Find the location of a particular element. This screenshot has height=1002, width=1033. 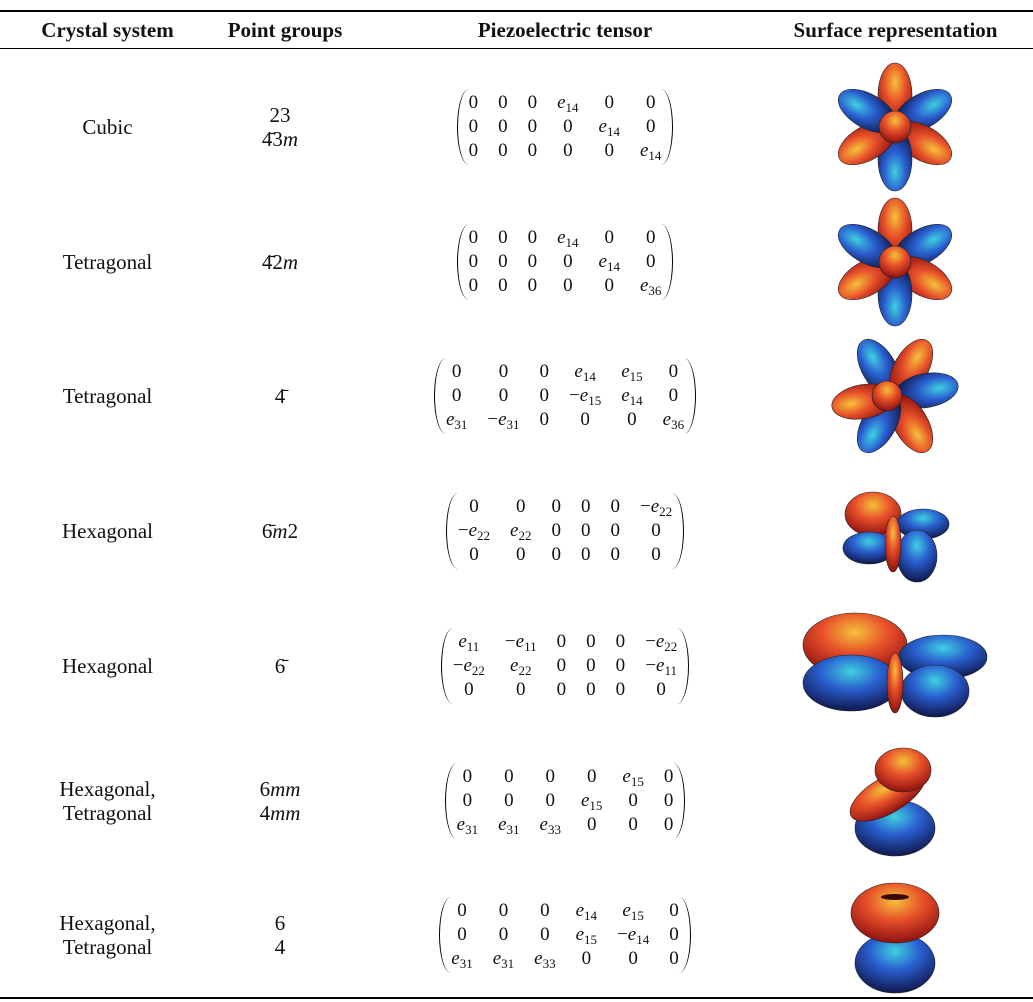

tensor-cell: 0 0 0 0 e15 0 0 0 0 e15 0 0 e31 e31 e33 0 0 0 is located at coordinates (565, 801).